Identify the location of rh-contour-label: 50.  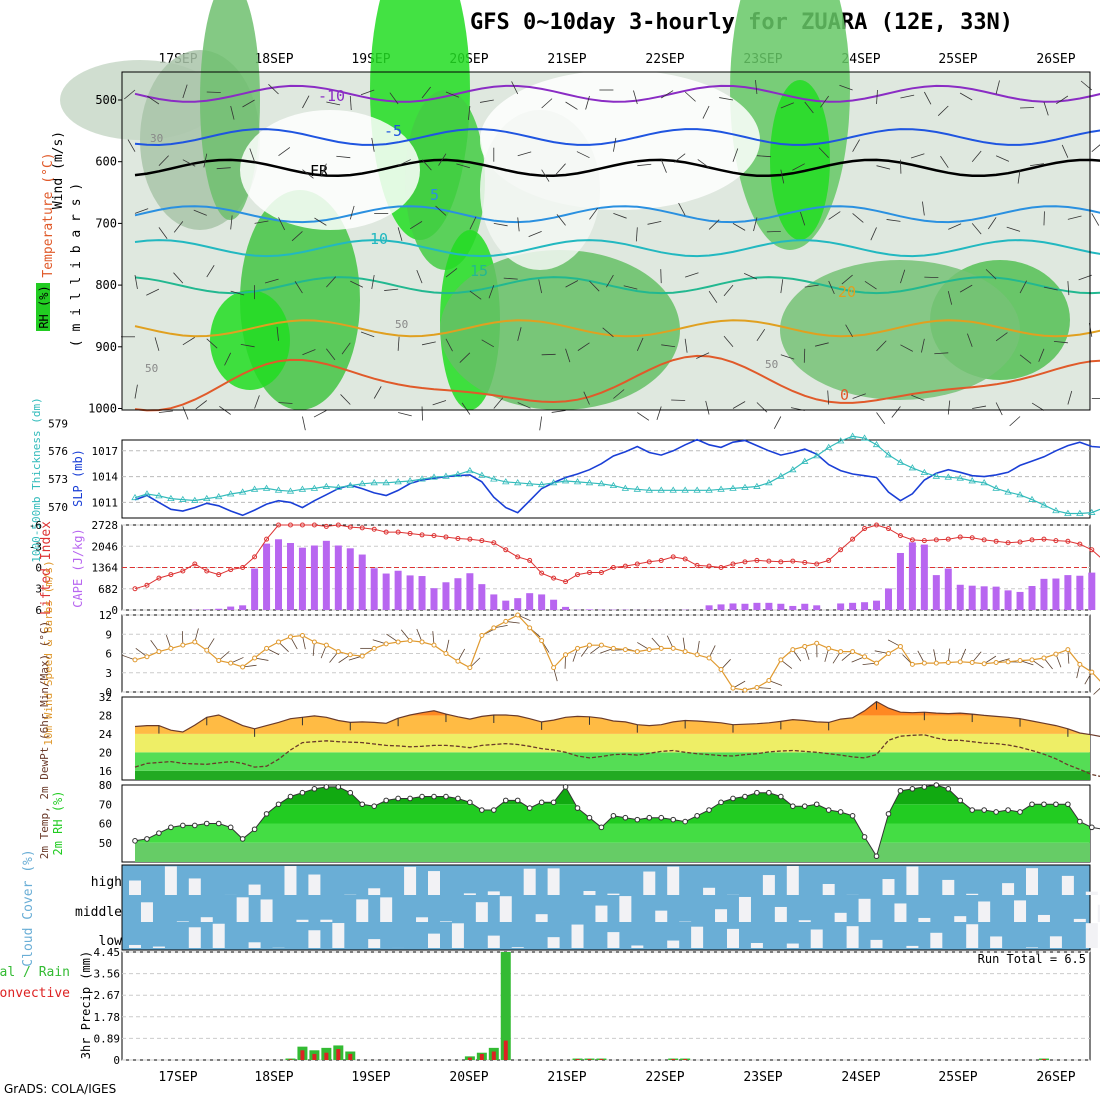
(771, 364).